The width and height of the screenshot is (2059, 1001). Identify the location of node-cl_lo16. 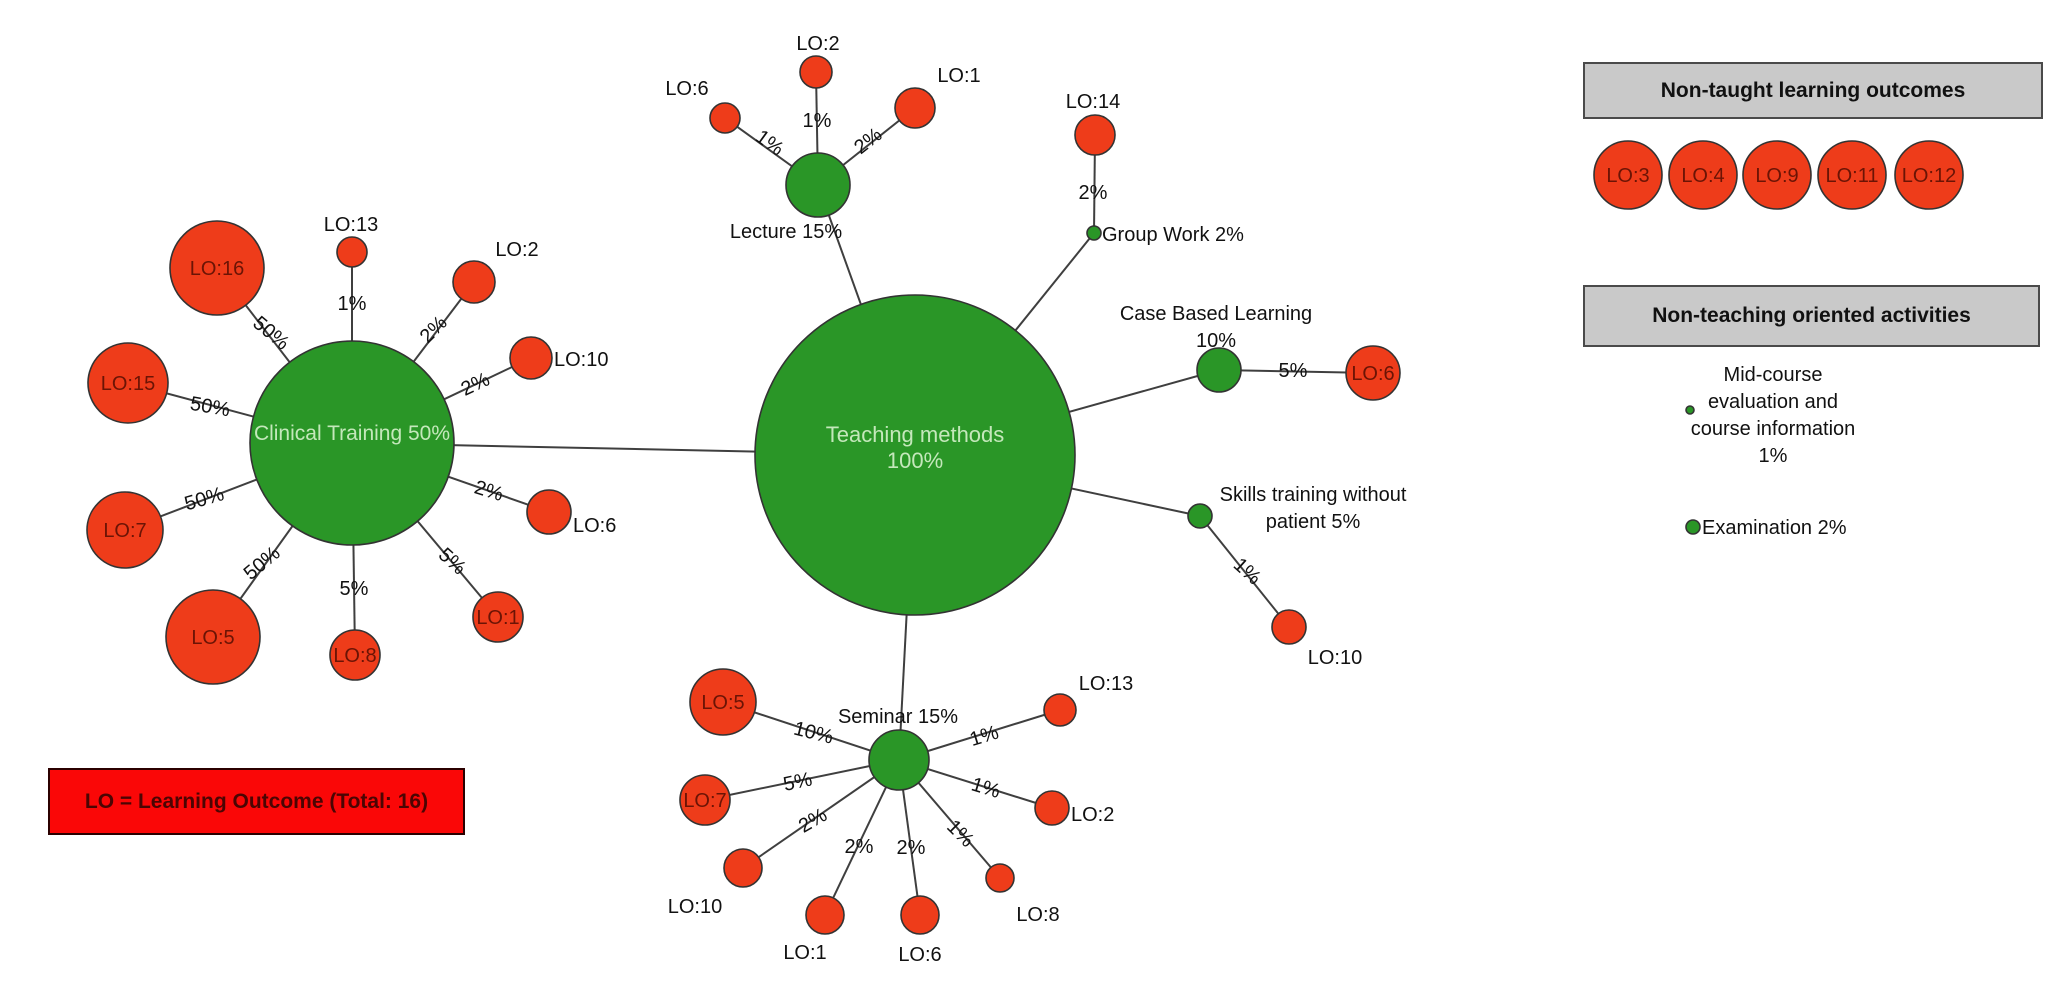
(217, 268).